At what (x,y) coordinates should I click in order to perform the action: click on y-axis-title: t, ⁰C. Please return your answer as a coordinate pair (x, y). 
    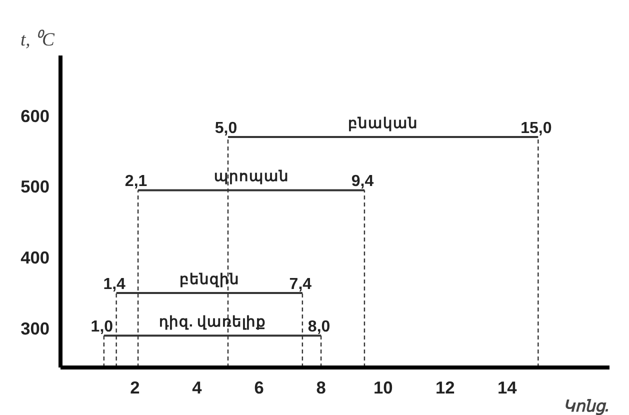
    Looking at the image, I should click on (38, 40).